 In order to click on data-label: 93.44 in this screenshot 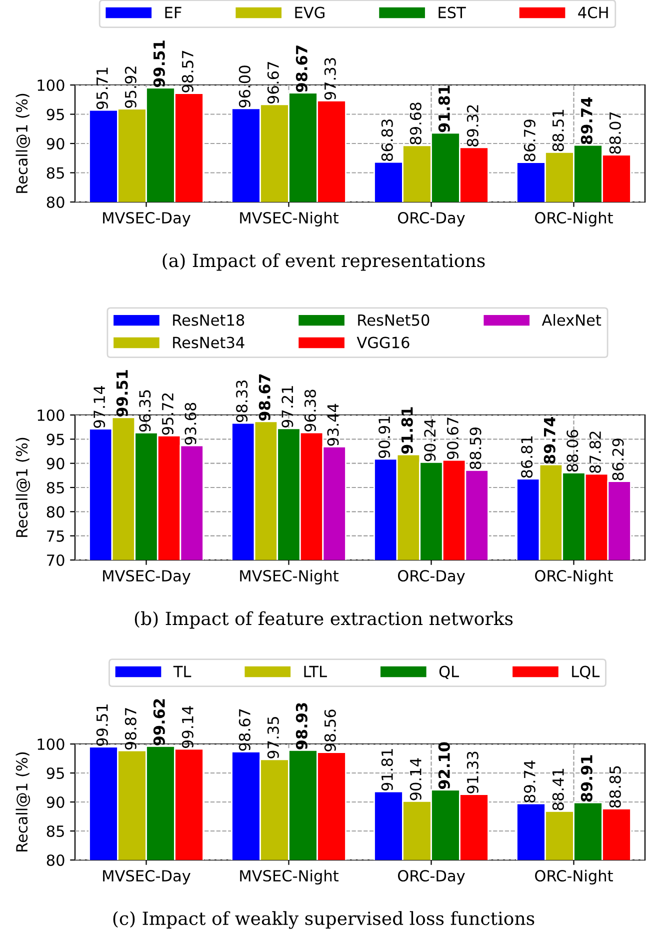, I will do `click(333, 425)`.